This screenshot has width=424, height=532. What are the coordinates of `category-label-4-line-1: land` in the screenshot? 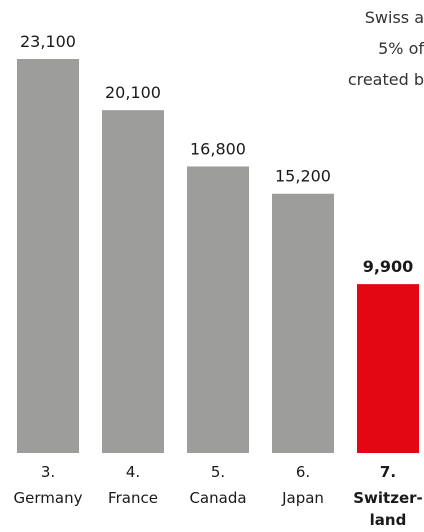 It's located at (388, 520).